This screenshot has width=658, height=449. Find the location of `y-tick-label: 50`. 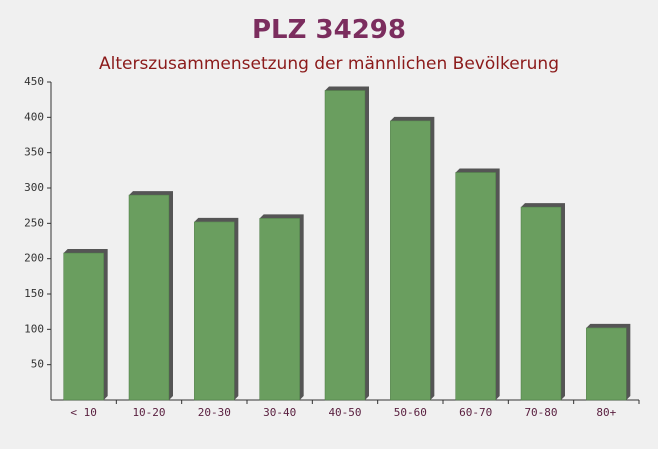

y-tick-label: 50 is located at coordinates (37, 364).